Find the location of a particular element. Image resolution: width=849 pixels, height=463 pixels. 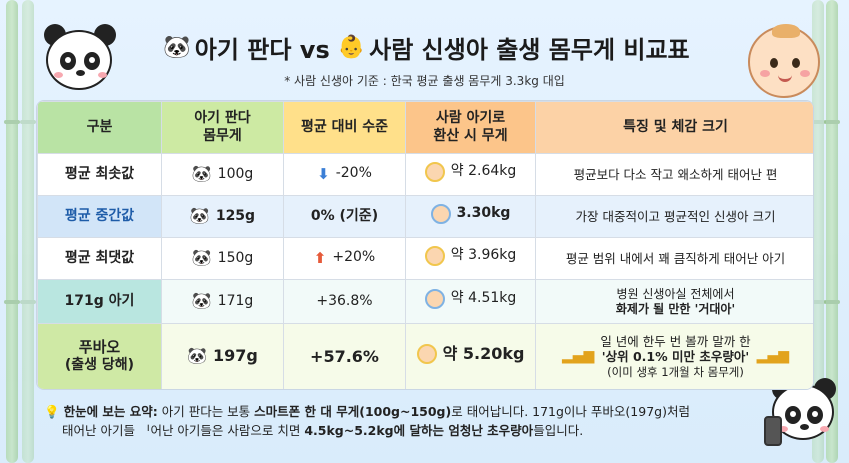

title-part2: 사람 신생아 출생 몸무게 비교표 is located at coordinates (529, 50).